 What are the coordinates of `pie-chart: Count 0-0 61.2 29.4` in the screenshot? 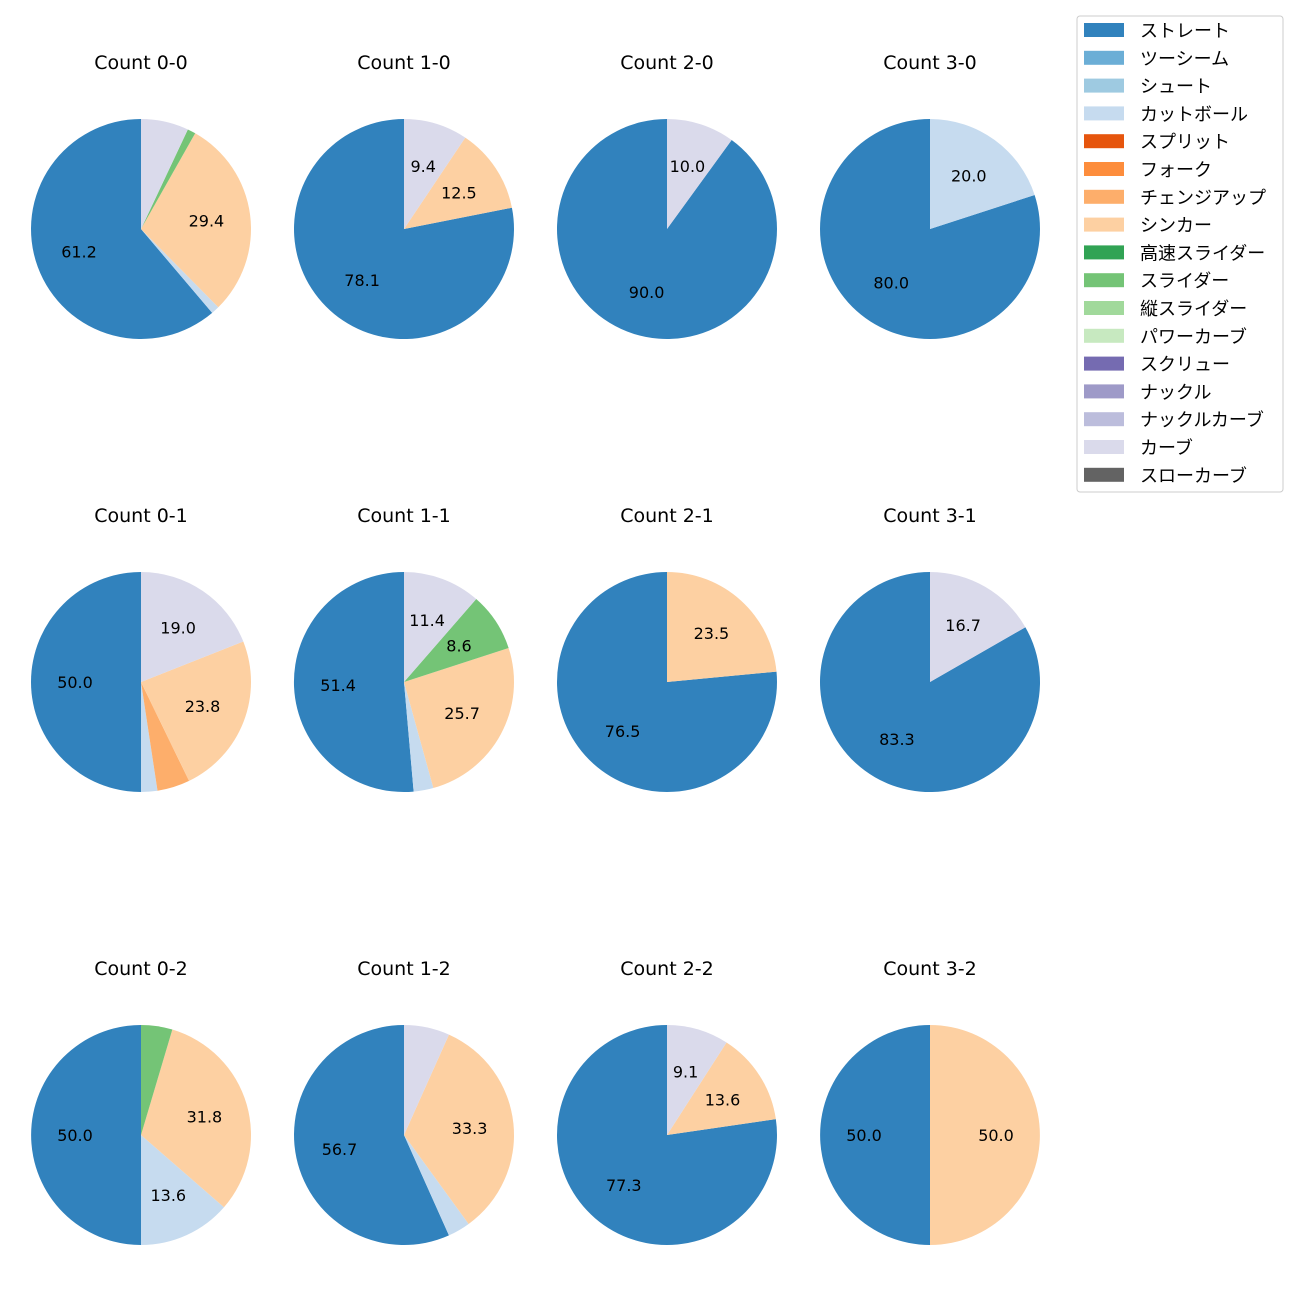 It's located at (141, 195).